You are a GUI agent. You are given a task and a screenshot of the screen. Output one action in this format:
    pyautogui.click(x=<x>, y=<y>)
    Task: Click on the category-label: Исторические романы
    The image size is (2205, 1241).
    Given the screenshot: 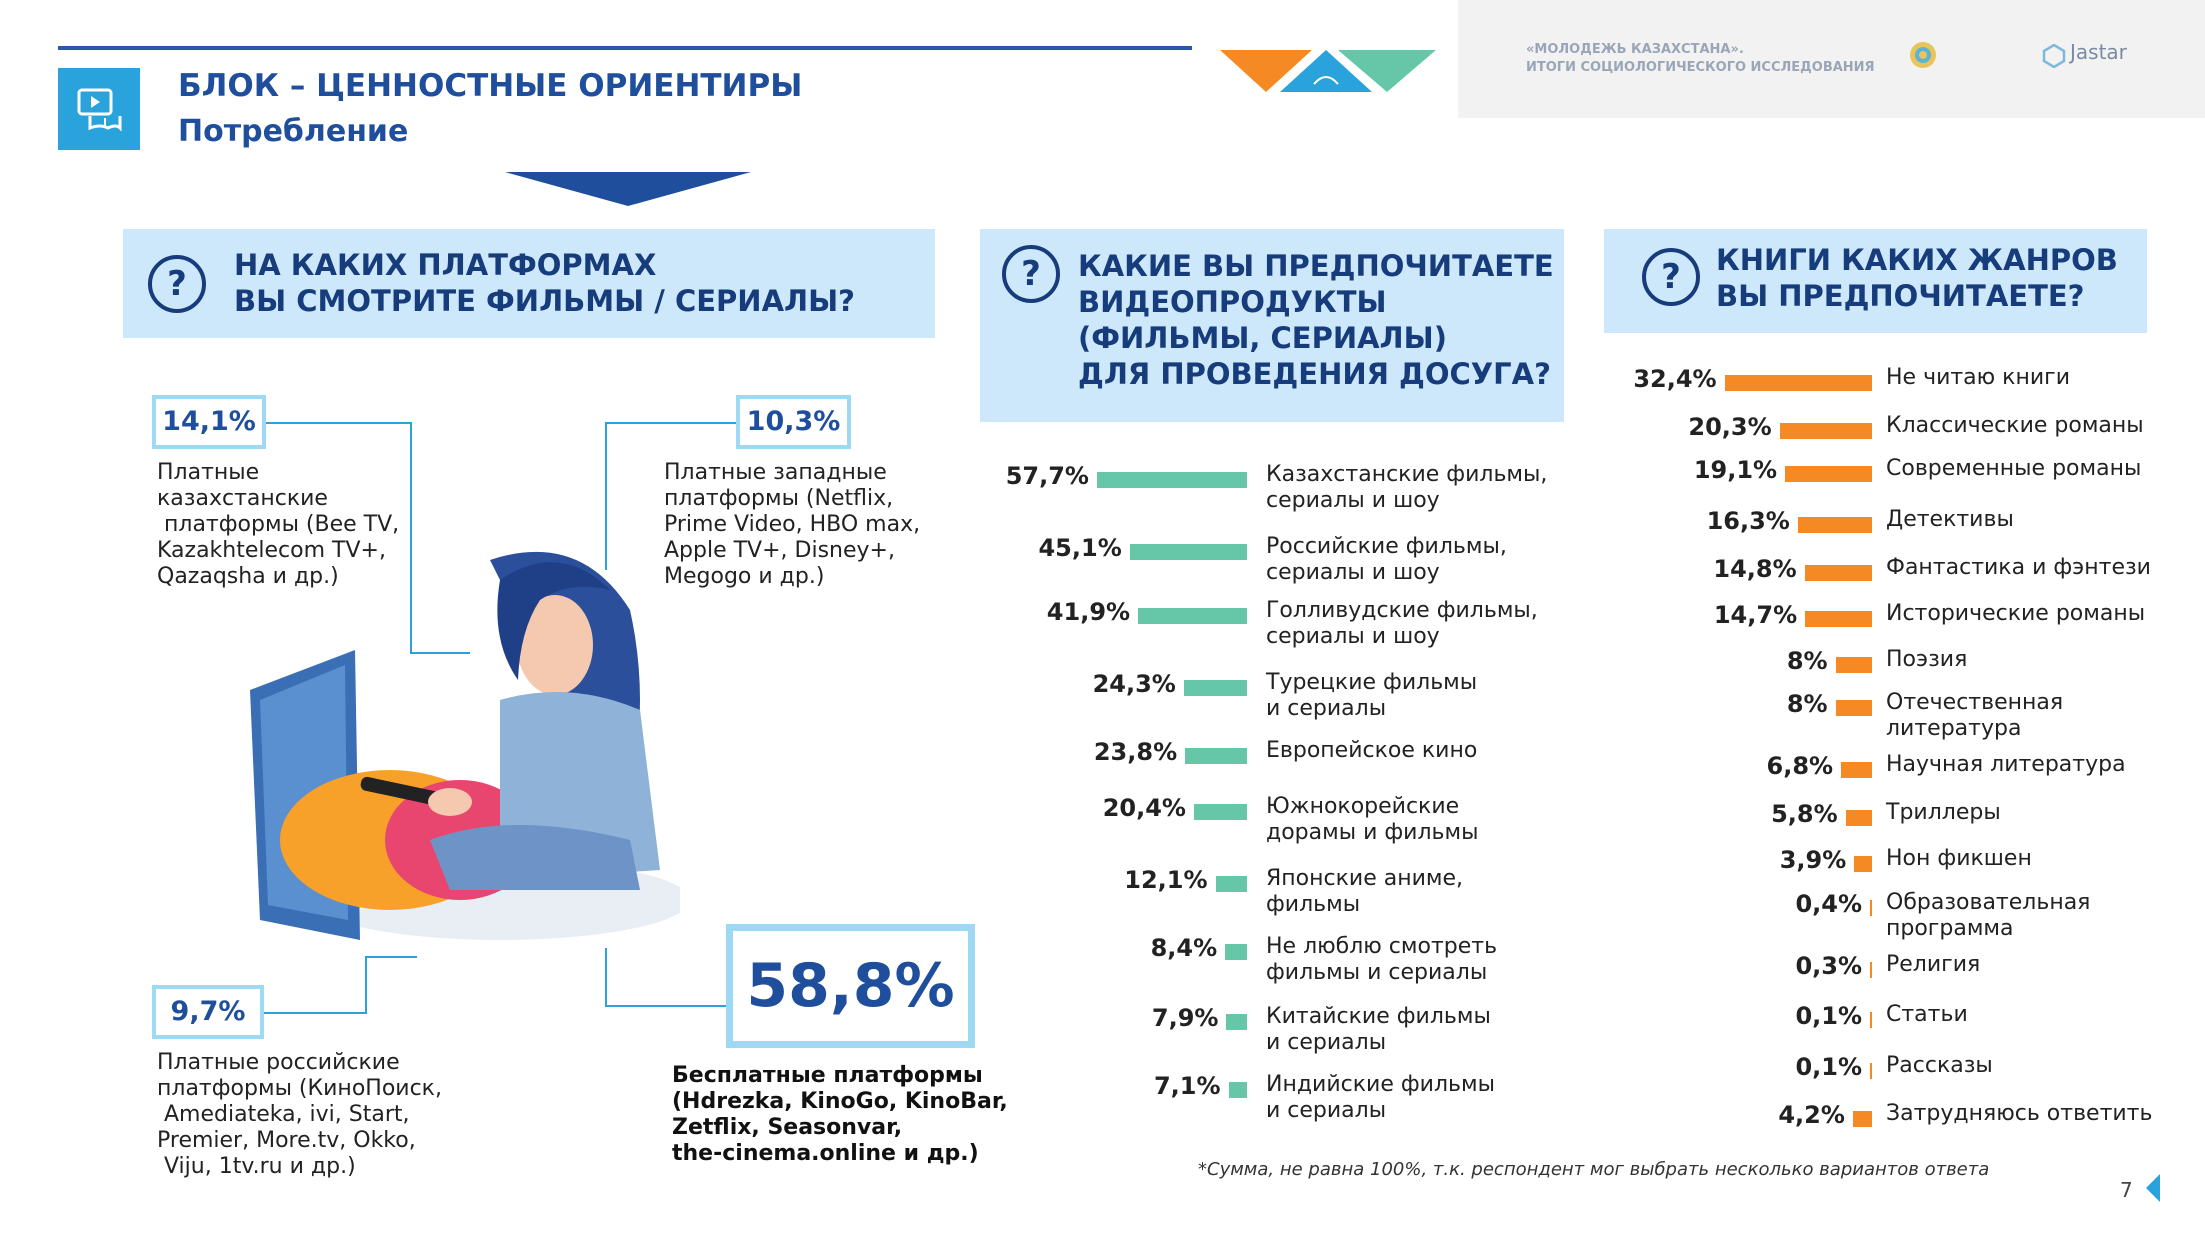 What is the action you would take?
    pyautogui.click(x=2016, y=613)
    